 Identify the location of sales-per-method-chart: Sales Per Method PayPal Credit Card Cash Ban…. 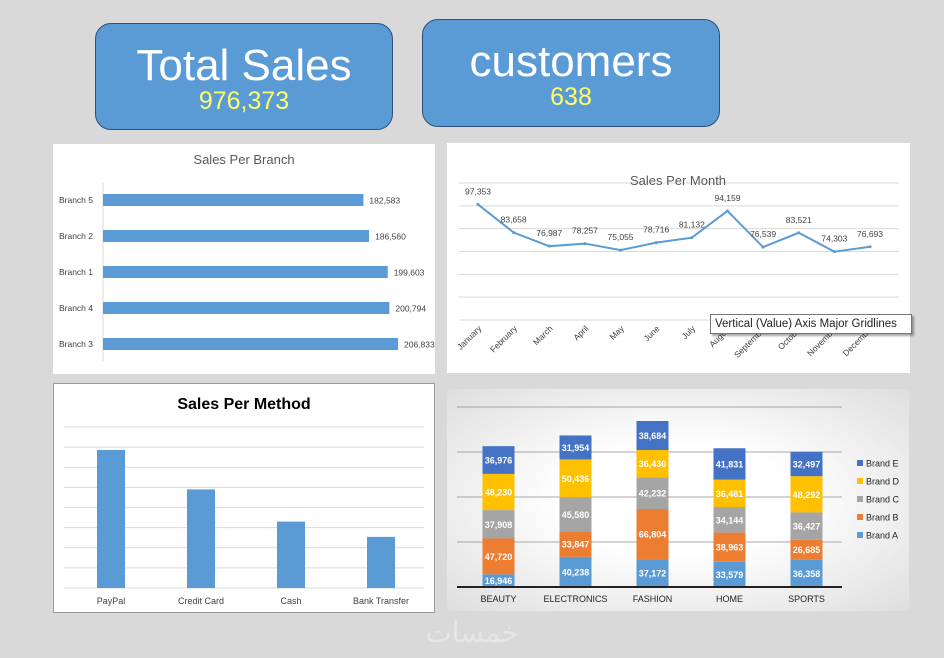
(244, 498).